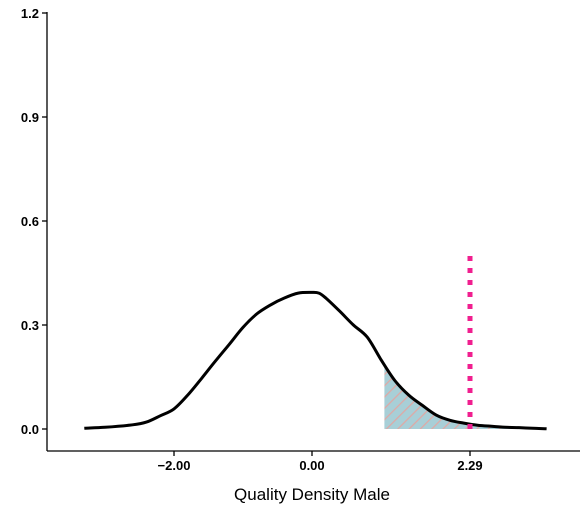  I want to click on y-tick-label: 0.9, so click(30, 117).